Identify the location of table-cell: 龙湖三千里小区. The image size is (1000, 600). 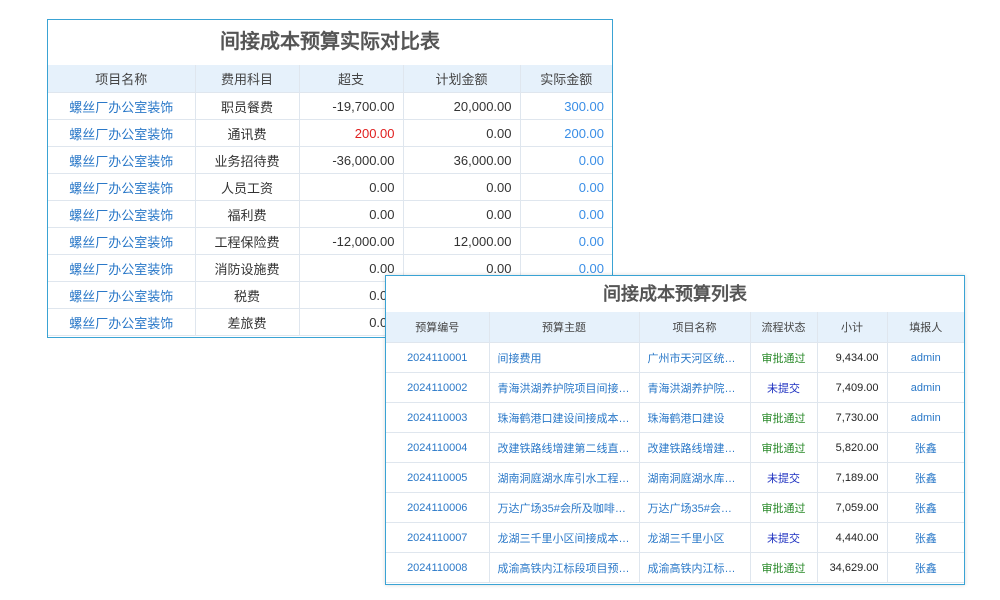
(694, 537).